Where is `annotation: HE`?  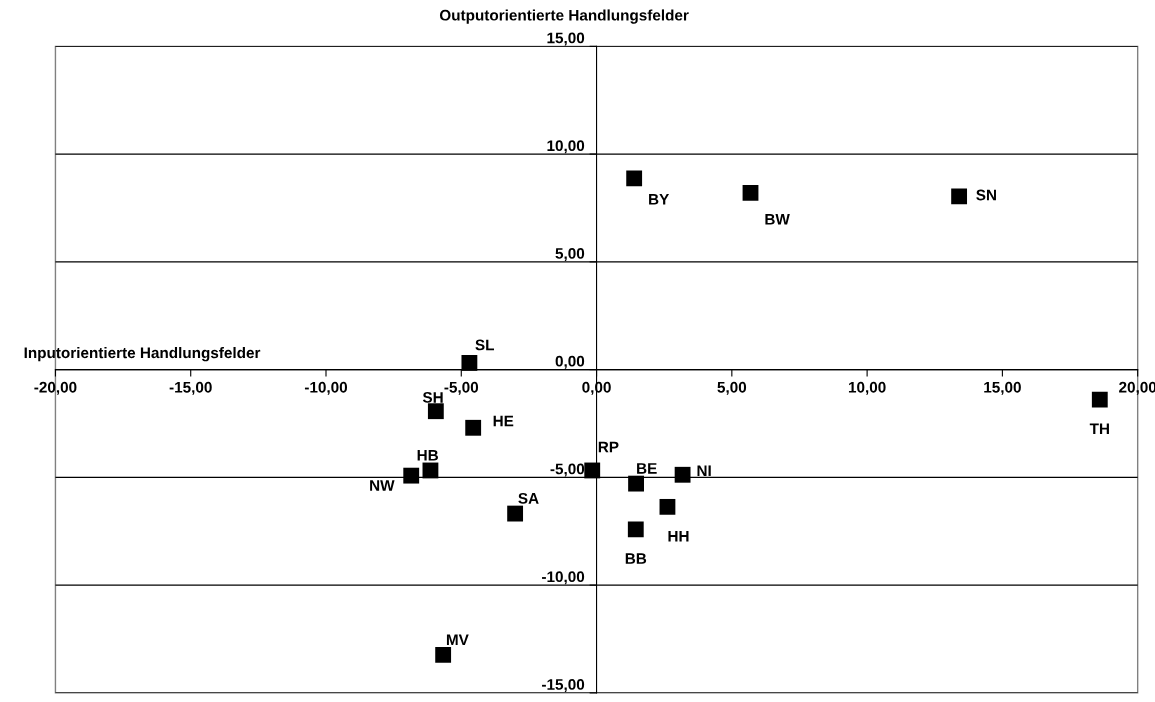 annotation: HE is located at coordinates (503, 421).